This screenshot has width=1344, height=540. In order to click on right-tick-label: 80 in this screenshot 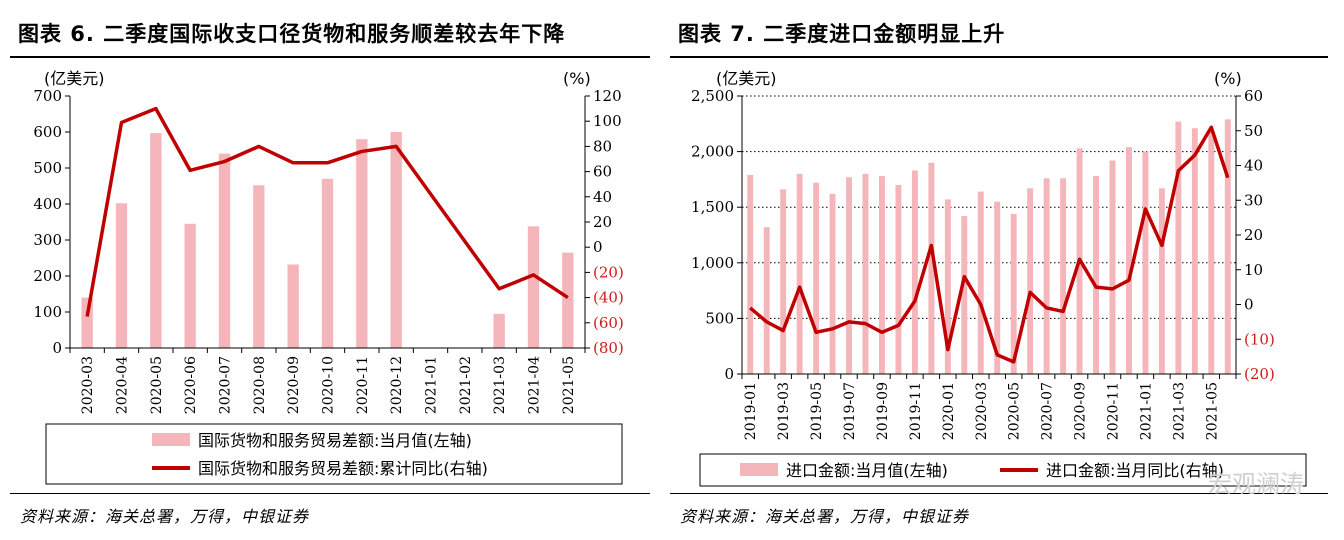, I will do `click(602, 146)`.